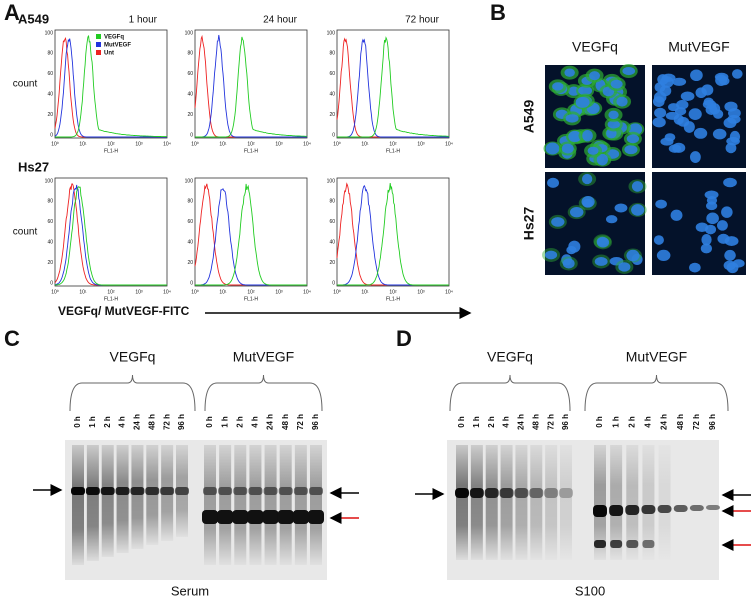  What do you see at coordinates (656, 357) in the screenshot?
I see `group-label: MutVEGF` at bounding box center [656, 357].